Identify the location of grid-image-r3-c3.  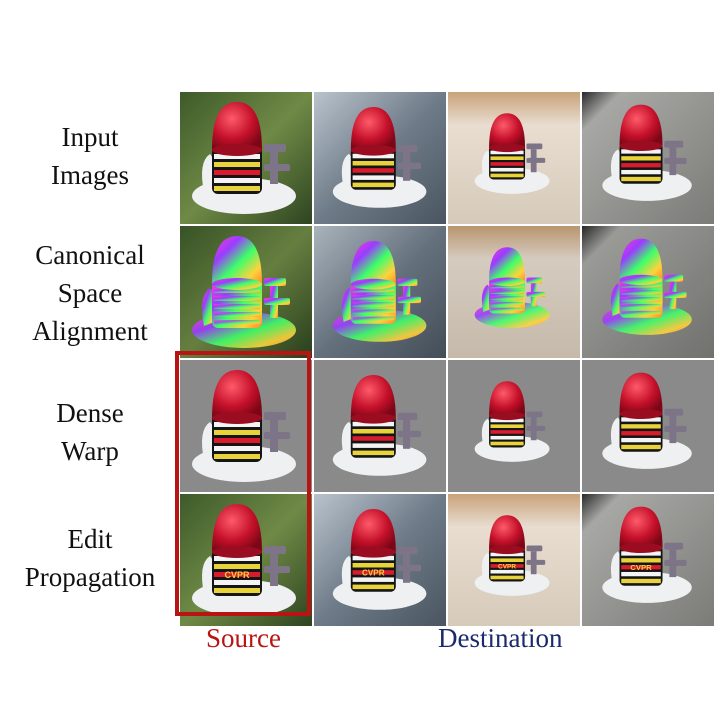
(514, 426).